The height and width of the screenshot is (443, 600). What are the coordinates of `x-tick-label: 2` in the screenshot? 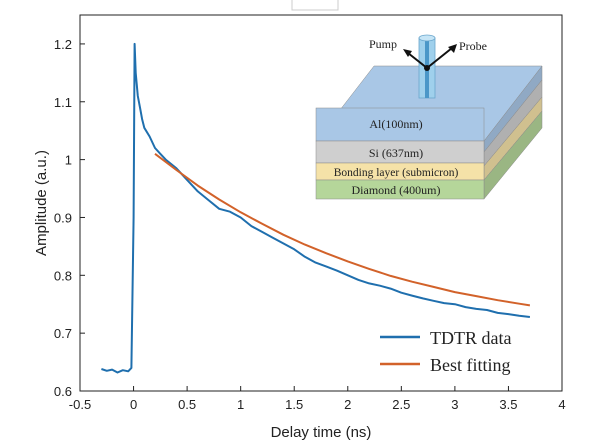 It's located at (347, 404).